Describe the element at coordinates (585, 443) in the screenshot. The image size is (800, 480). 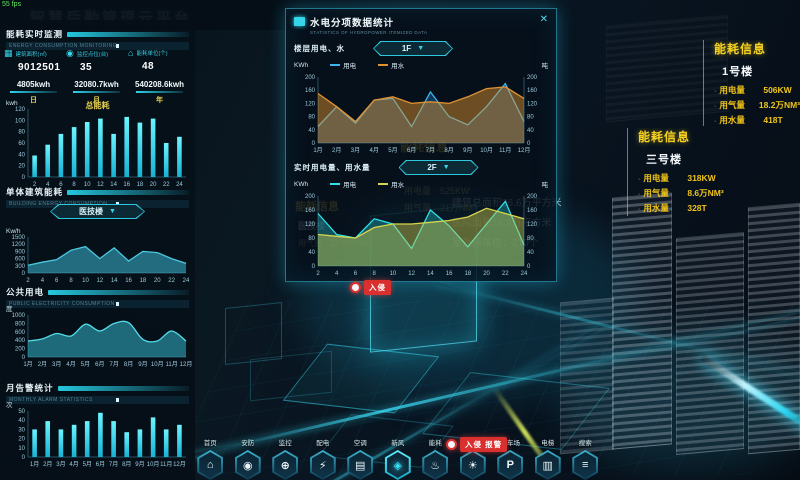
I see `nav-label: 搜索` at that location.